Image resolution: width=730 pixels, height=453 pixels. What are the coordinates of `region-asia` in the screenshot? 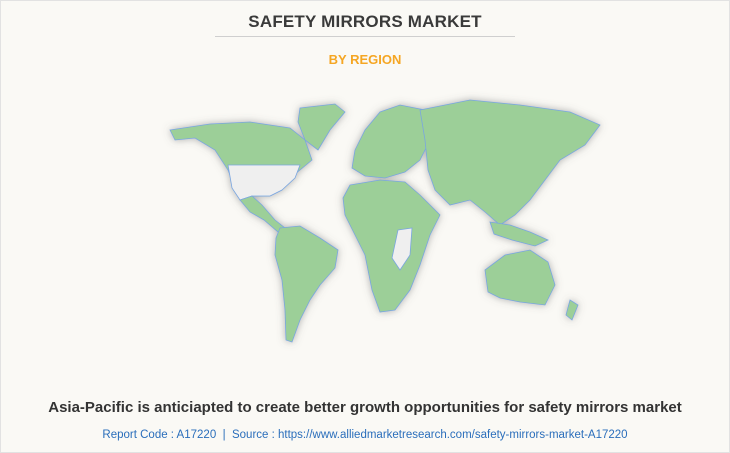 It's located at (510, 162).